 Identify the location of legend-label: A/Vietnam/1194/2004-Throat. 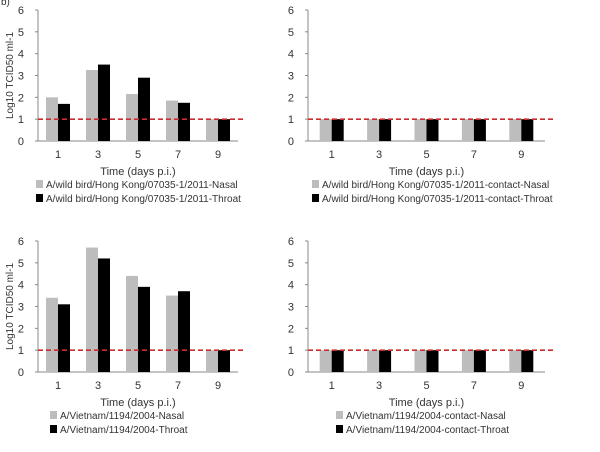
(124, 430).